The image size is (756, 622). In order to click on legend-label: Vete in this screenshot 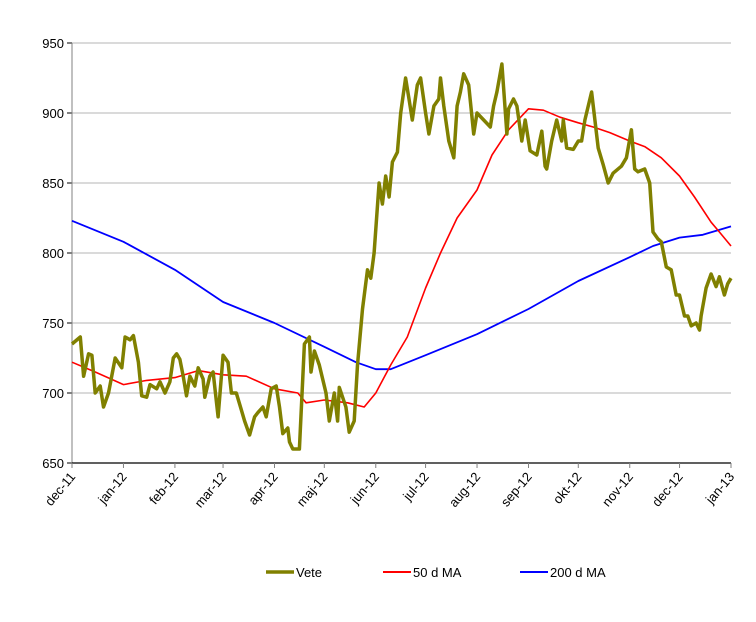, I will do `click(309, 572)`.